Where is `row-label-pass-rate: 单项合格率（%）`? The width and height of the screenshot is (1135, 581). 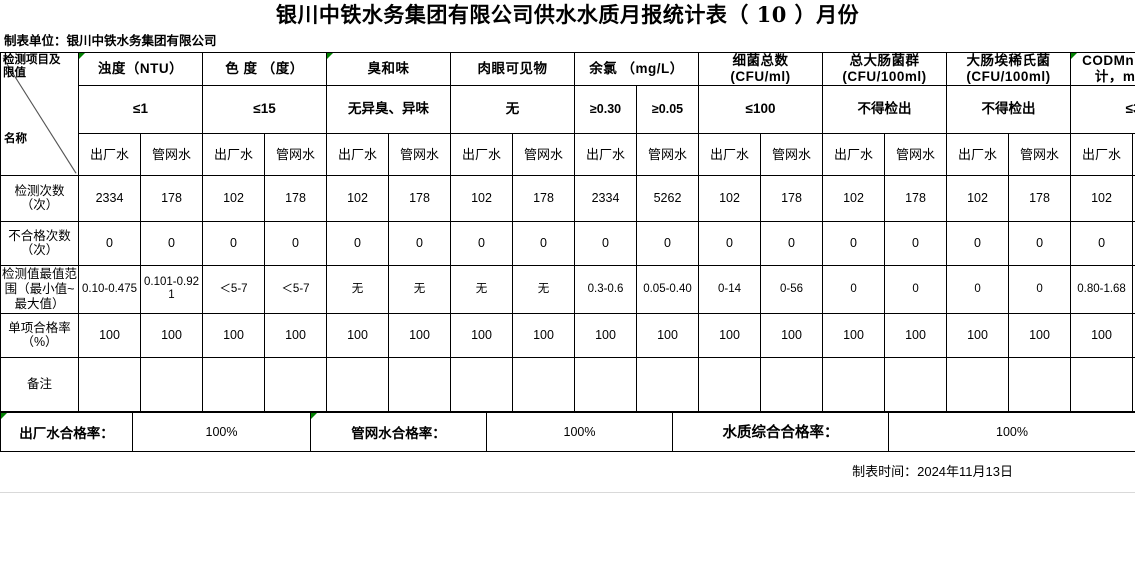
row-label-pass-rate: 单项合格率（%） is located at coordinates (39, 335).